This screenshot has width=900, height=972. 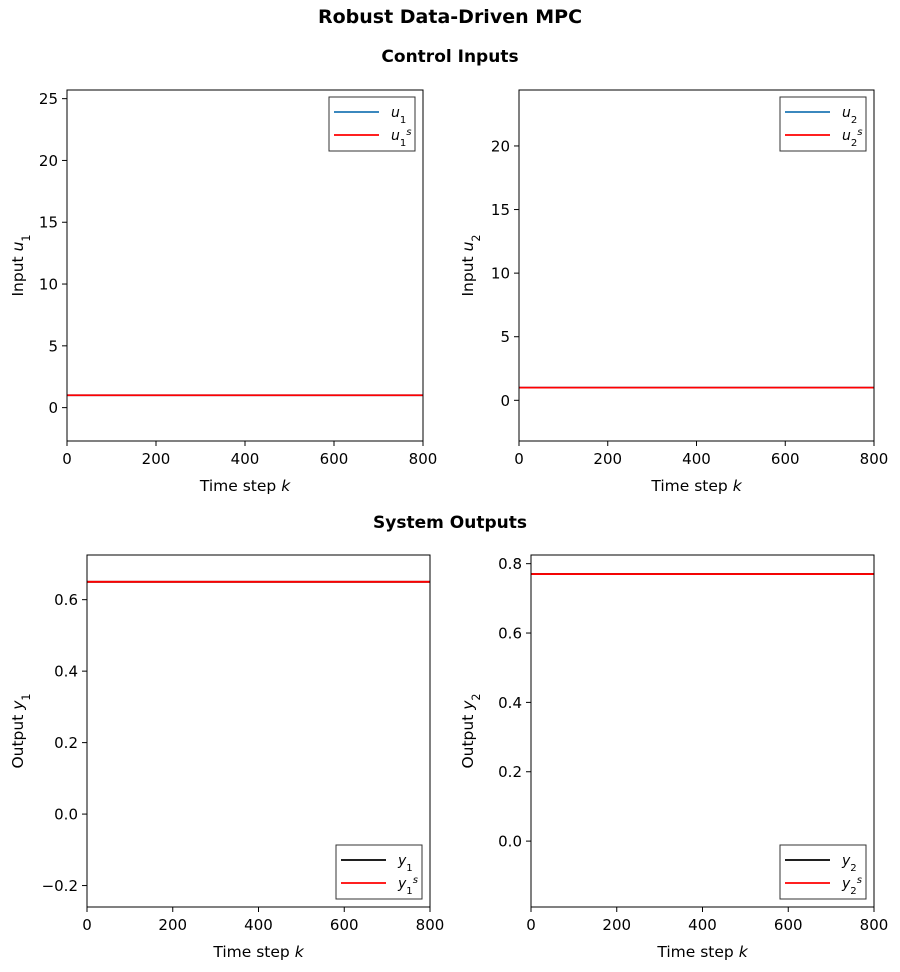 What do you see at coordinates (852, 138) in the screenshot?
I see `legend-label: u2s` at bounding box center [852, 138].